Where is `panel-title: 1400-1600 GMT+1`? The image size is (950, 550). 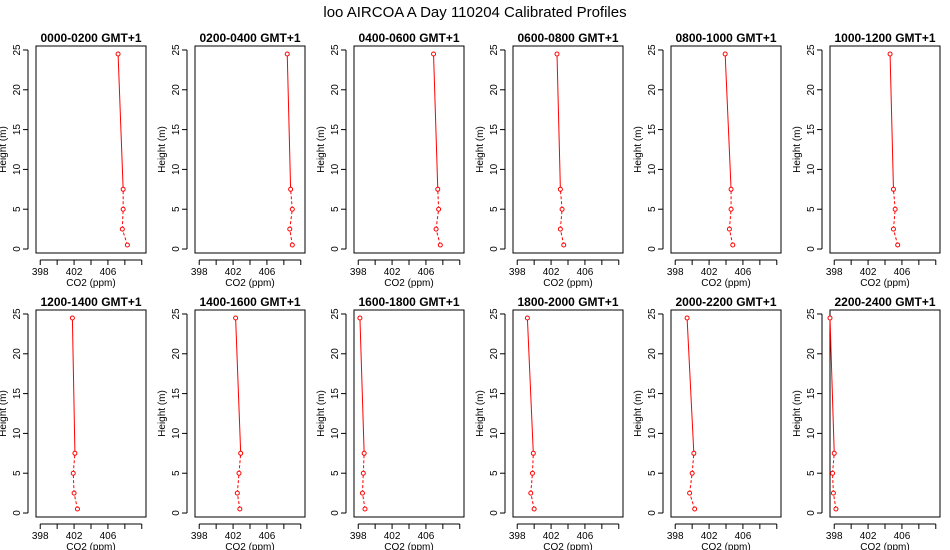 panel-title: 1400-1600 GMT+1 is located at coordinates (249, 302).